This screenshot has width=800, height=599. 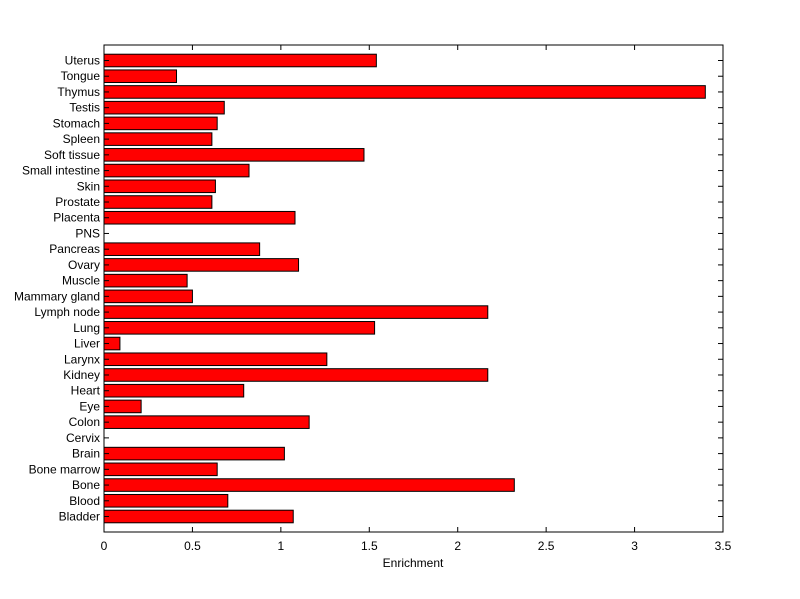 What do you see at coordinates (182, 249) in the screenshot?
I see `bar-pancreas` at bounding box center [182, 249].